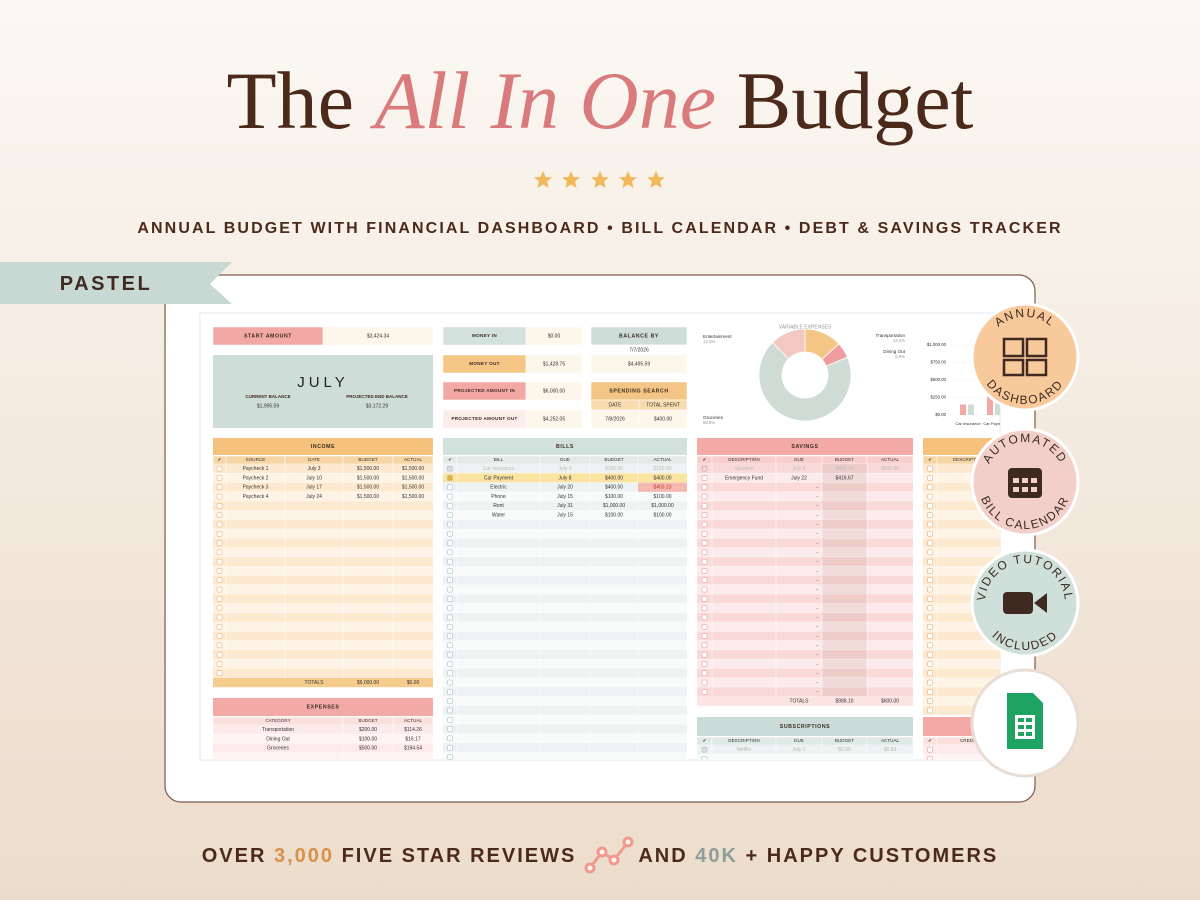 This screenshot has width=1200, height=900. What do you see at coordinates (277, 720) in the screenshot?
I see `cell-text: CATEGORY` at bounding box center [277, 720].